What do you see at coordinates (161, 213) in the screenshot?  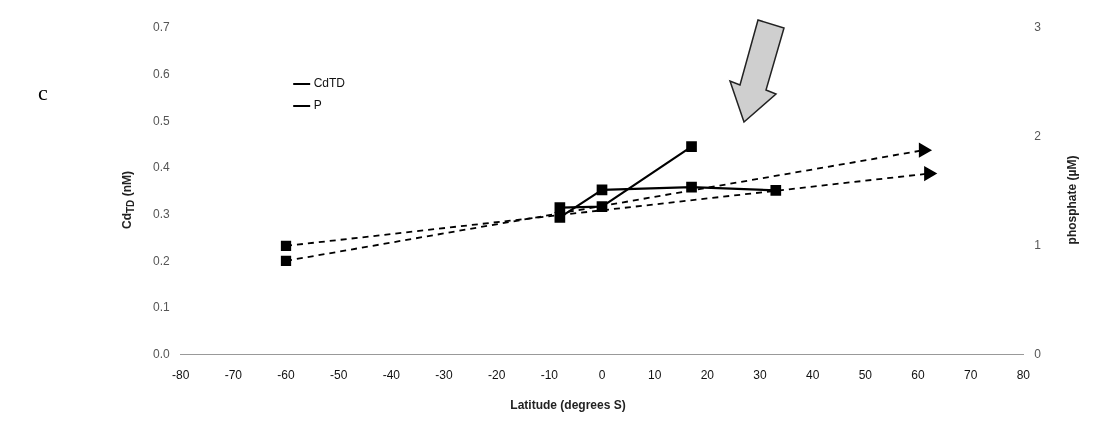 I see `y-tick-label: 0.3` at bounding box center [161, 213].